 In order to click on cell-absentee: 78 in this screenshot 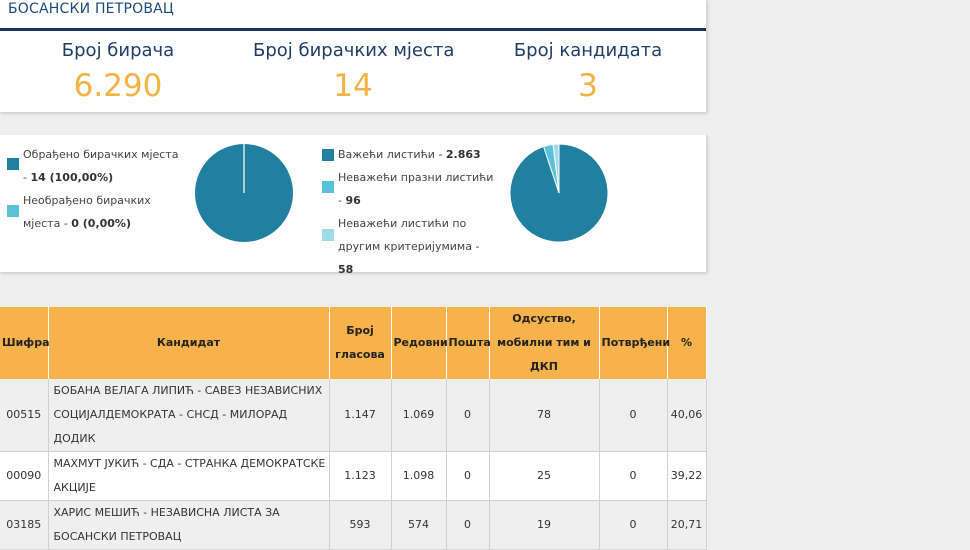, I will do `click(544, 415)`.